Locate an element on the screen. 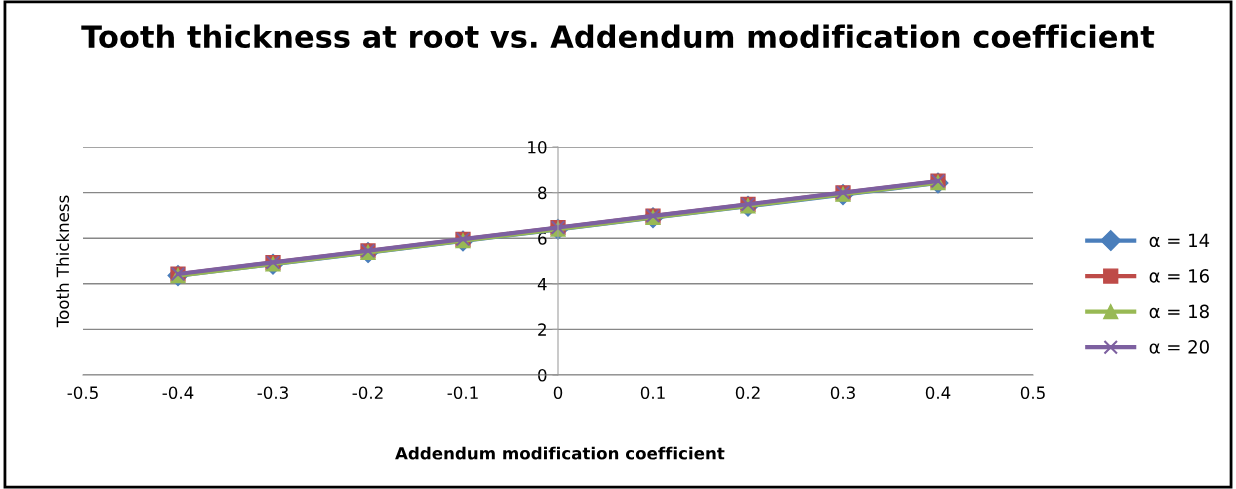 Image resolution: width=1236 pixels, height=489 pixels. legend-label: α = 20 is located at coordinates (1179, 347).